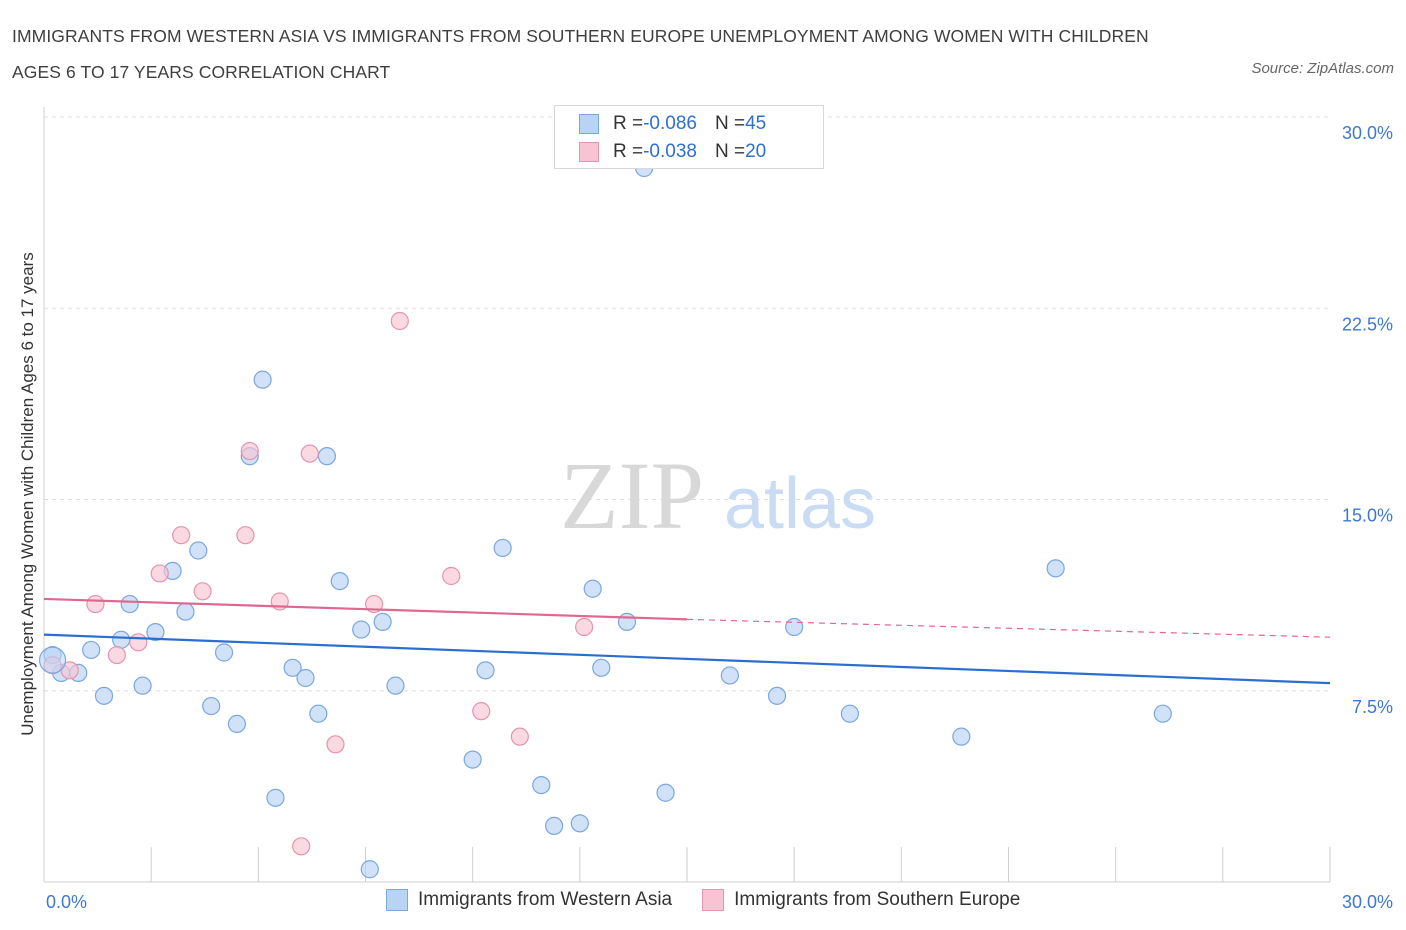  What do you see at coordinates (1367, 516) in the screenshot?
I see `y-tick-label: 15.0%` at bounding box center [1367, 516].